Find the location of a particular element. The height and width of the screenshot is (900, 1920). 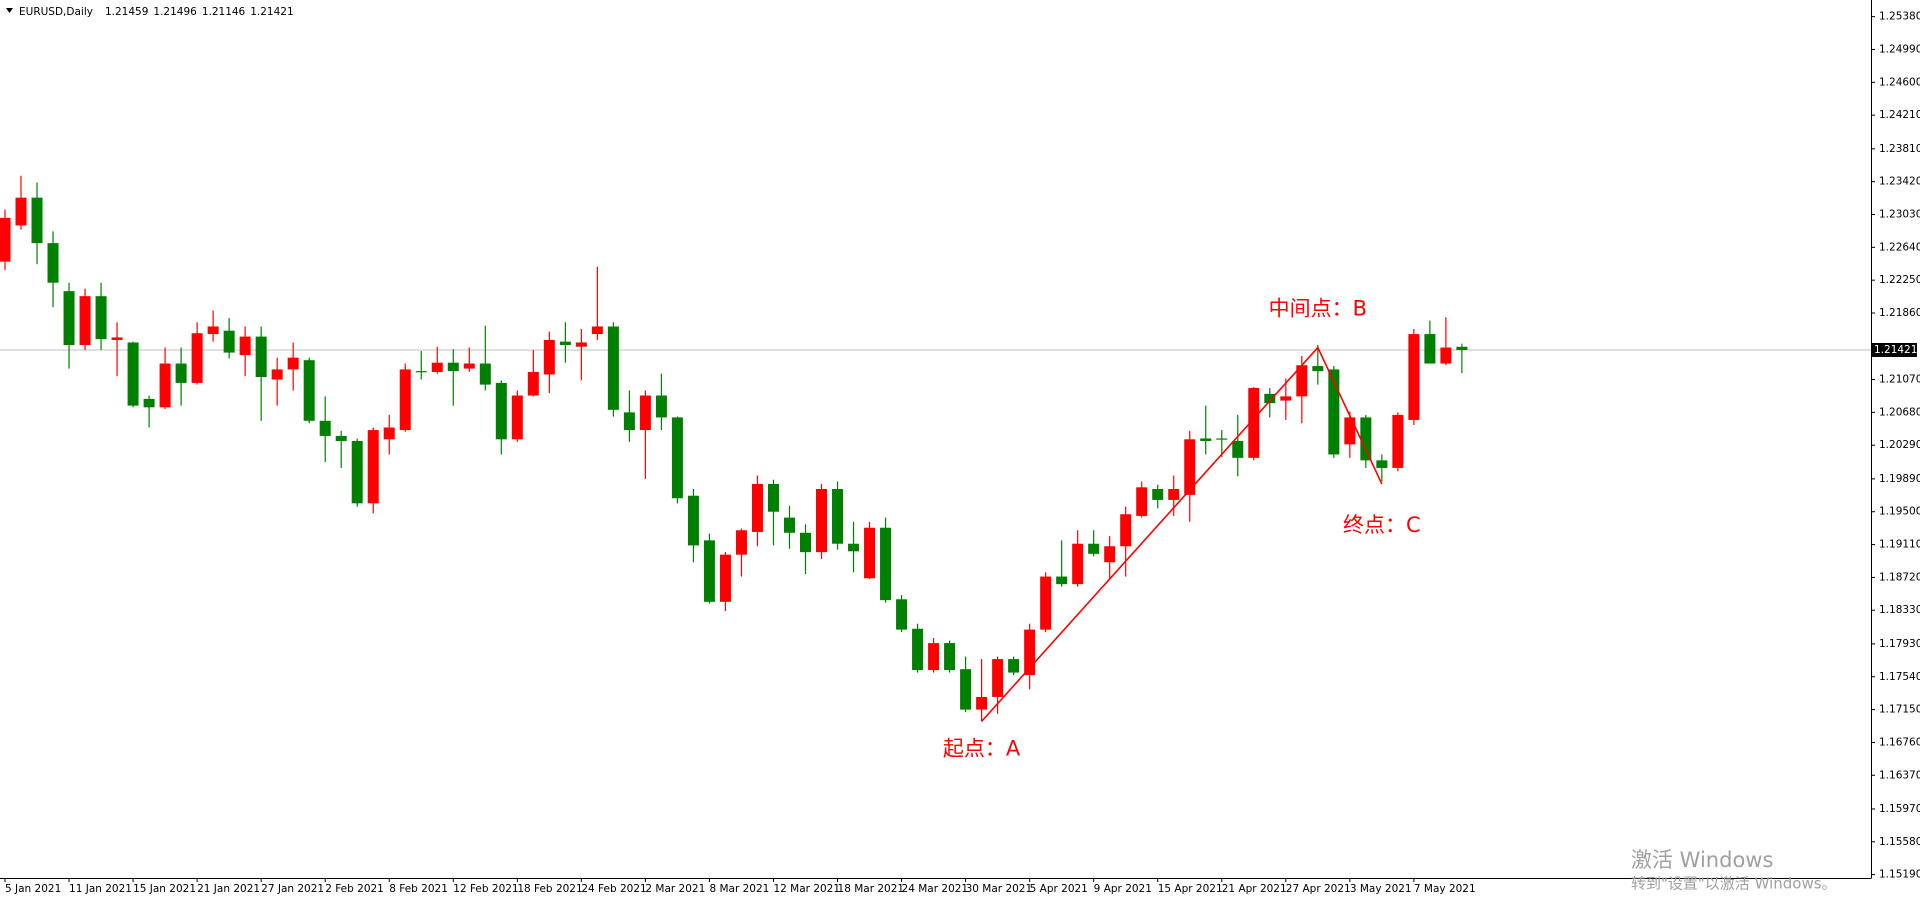

y-tick-label: 1.24600 is located at coordinates (1899, 82).